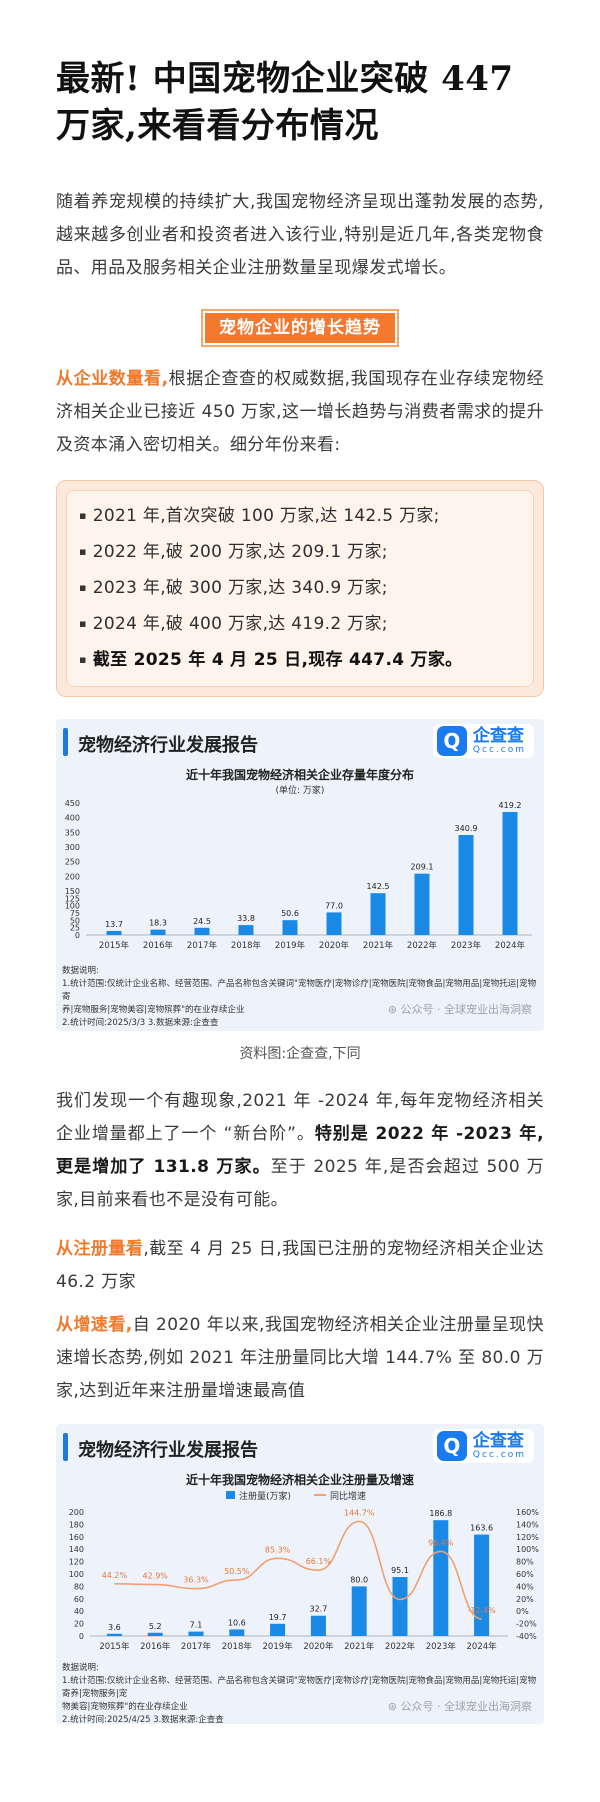 This screenshot has width=600, height=1802. What do you see at coordinates (300, 1479) in the screenshot?
I see `chart-title: 近十年我国宠物经济相关企业注册量及增速` at bounding box center [300, 1479].